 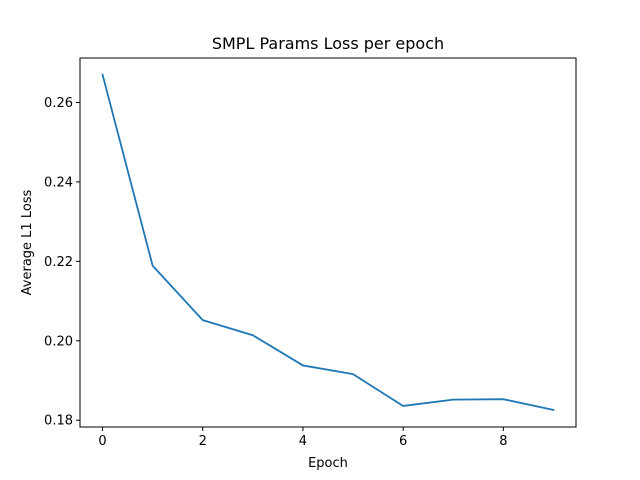 I want to click on y-axis-ticks: 0.18 0.20 0.22 0.24 0.26, so click(x=62, y=262).